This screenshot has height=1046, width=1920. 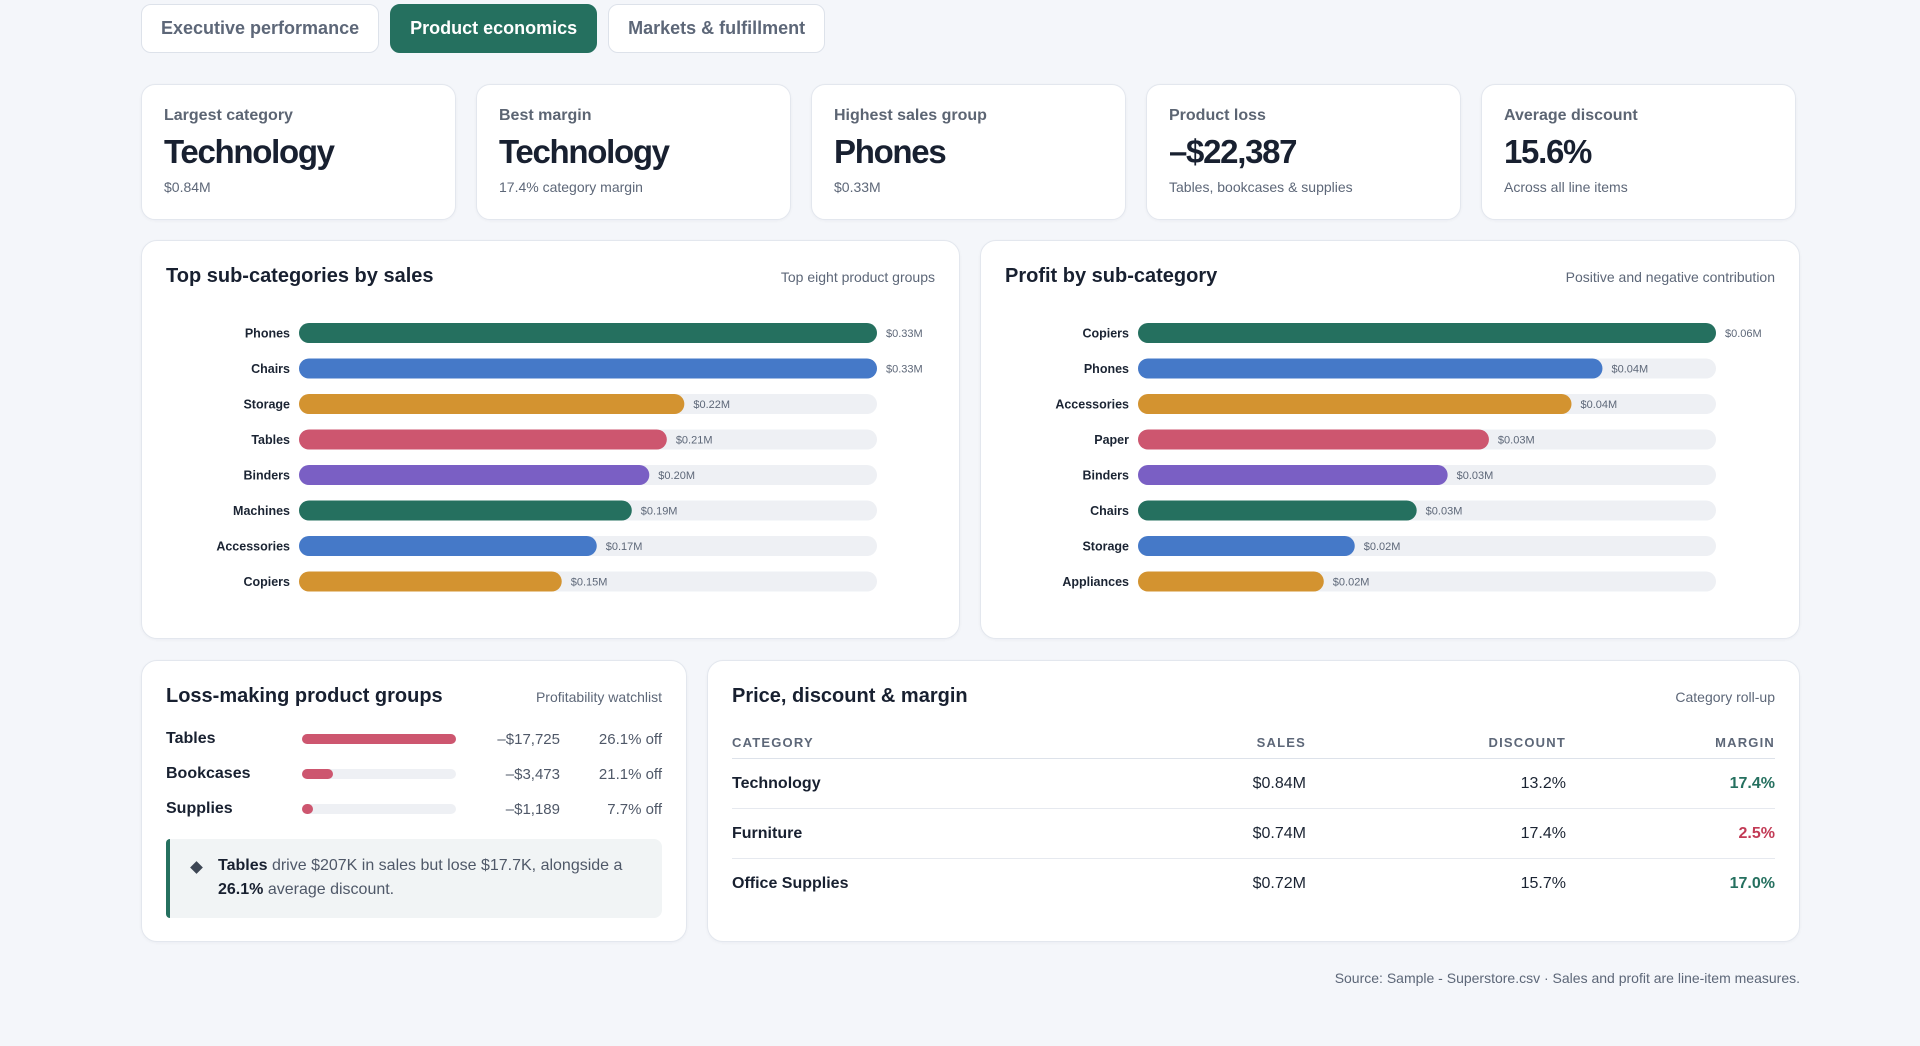 I want to click on loss-name: Bookcases, so click(x=208, y=773).